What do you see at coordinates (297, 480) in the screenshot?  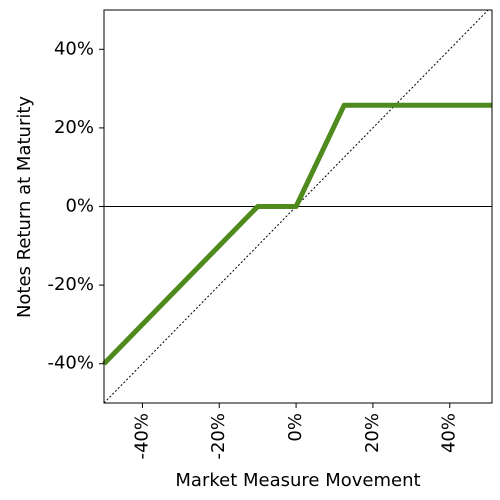 I see `x-axis-label: Market Measure Movement` at bounding box center [297, 480].